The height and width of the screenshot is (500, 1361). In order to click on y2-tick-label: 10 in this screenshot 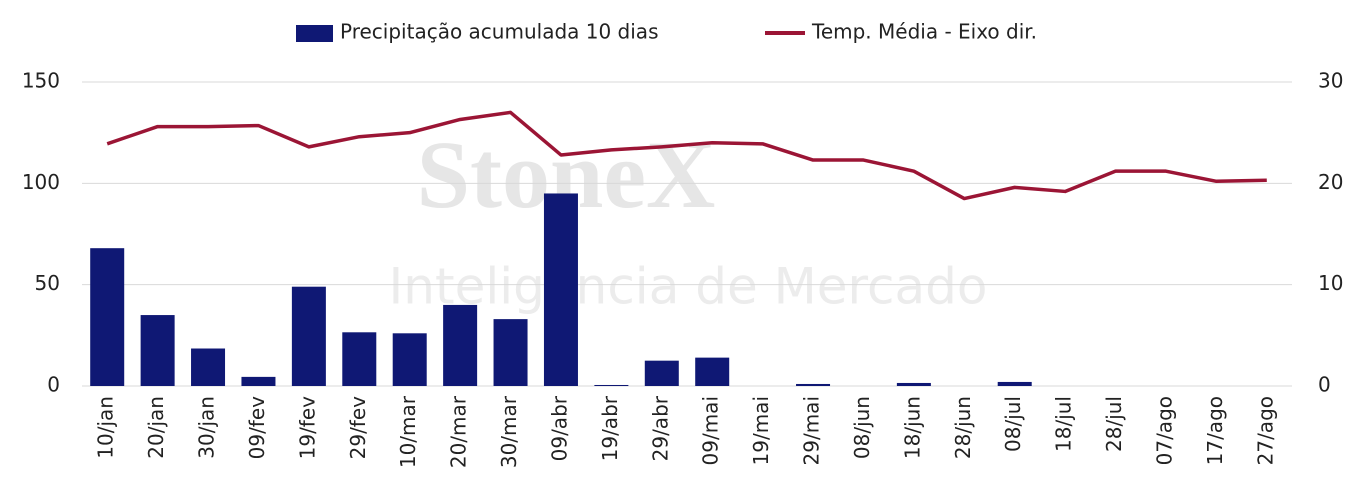, I will do `click(1330, 283)`.